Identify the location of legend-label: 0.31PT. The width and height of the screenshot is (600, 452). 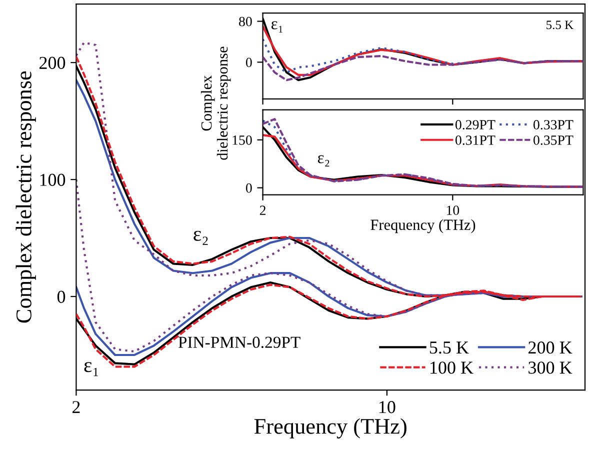
(475, 140).